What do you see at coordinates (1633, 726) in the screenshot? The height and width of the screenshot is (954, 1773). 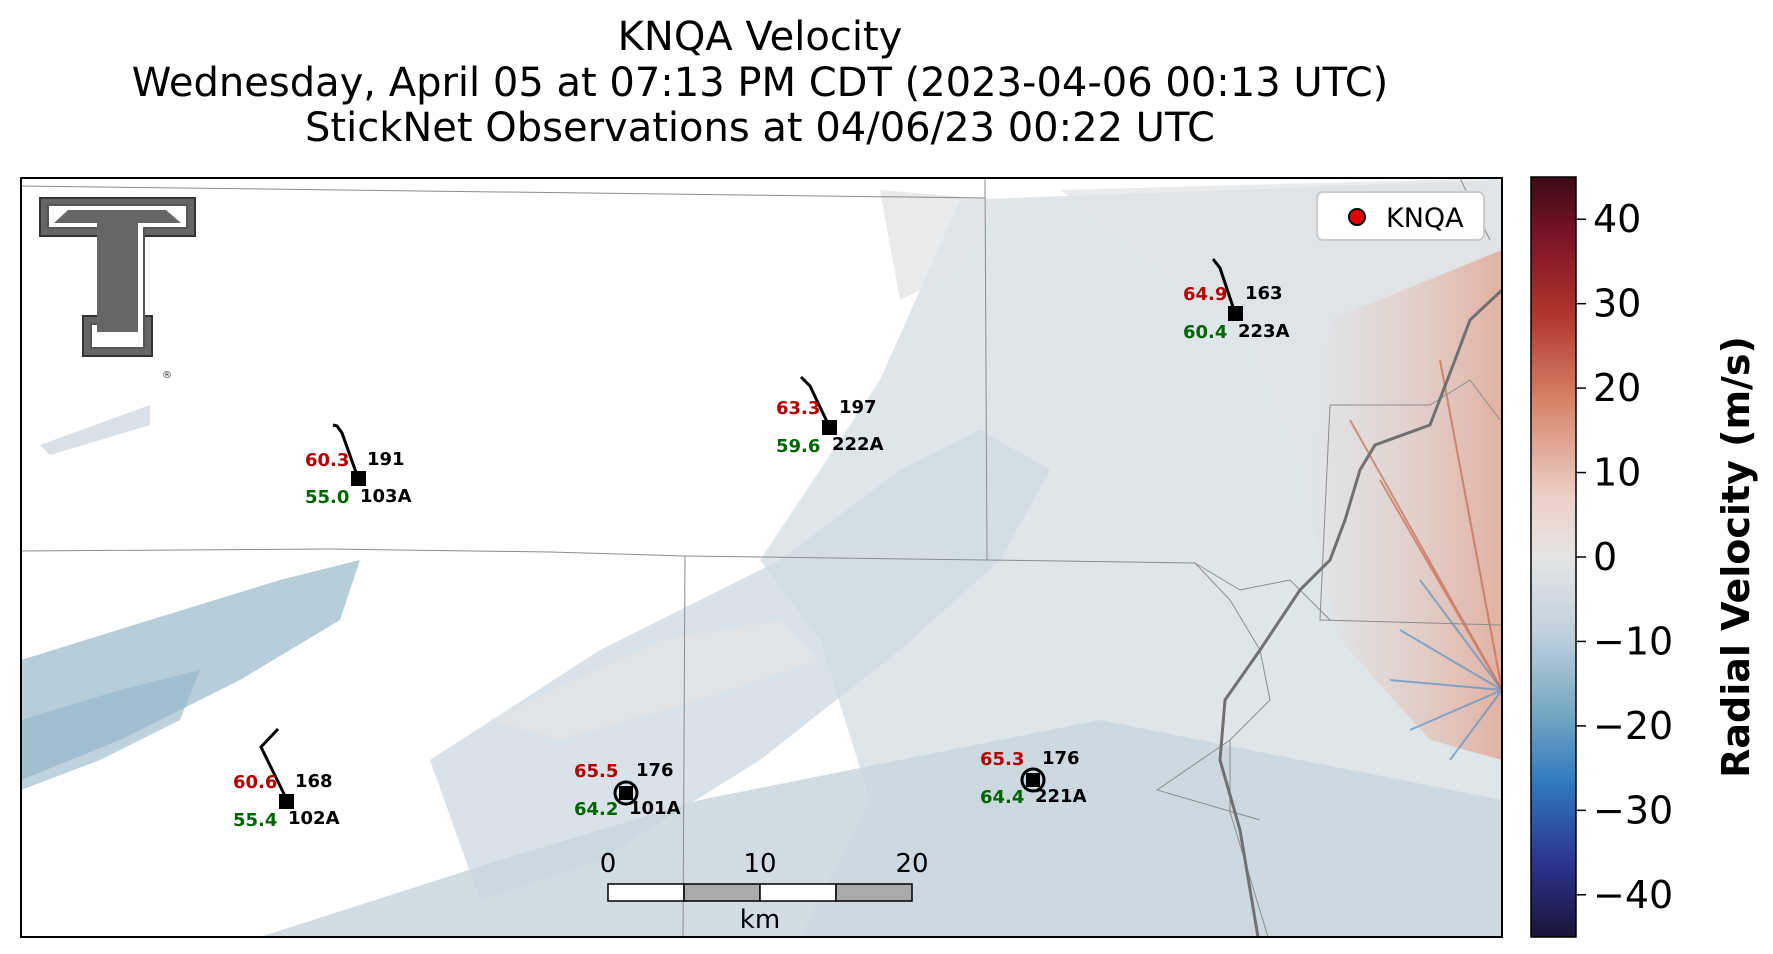 I see `colorbar-tick-label: −20` at bounding box center [1633, 726].